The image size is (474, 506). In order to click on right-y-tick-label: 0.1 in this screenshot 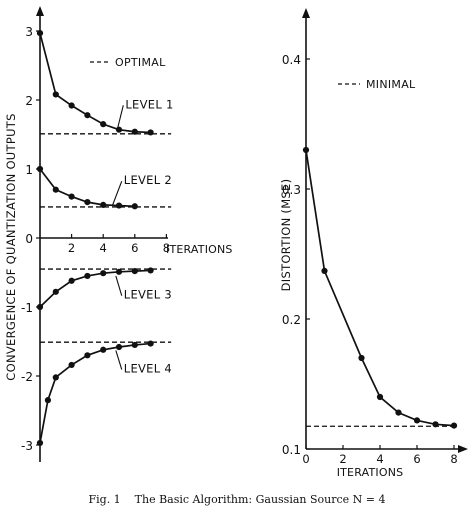, I will do `click(291, 450)`.